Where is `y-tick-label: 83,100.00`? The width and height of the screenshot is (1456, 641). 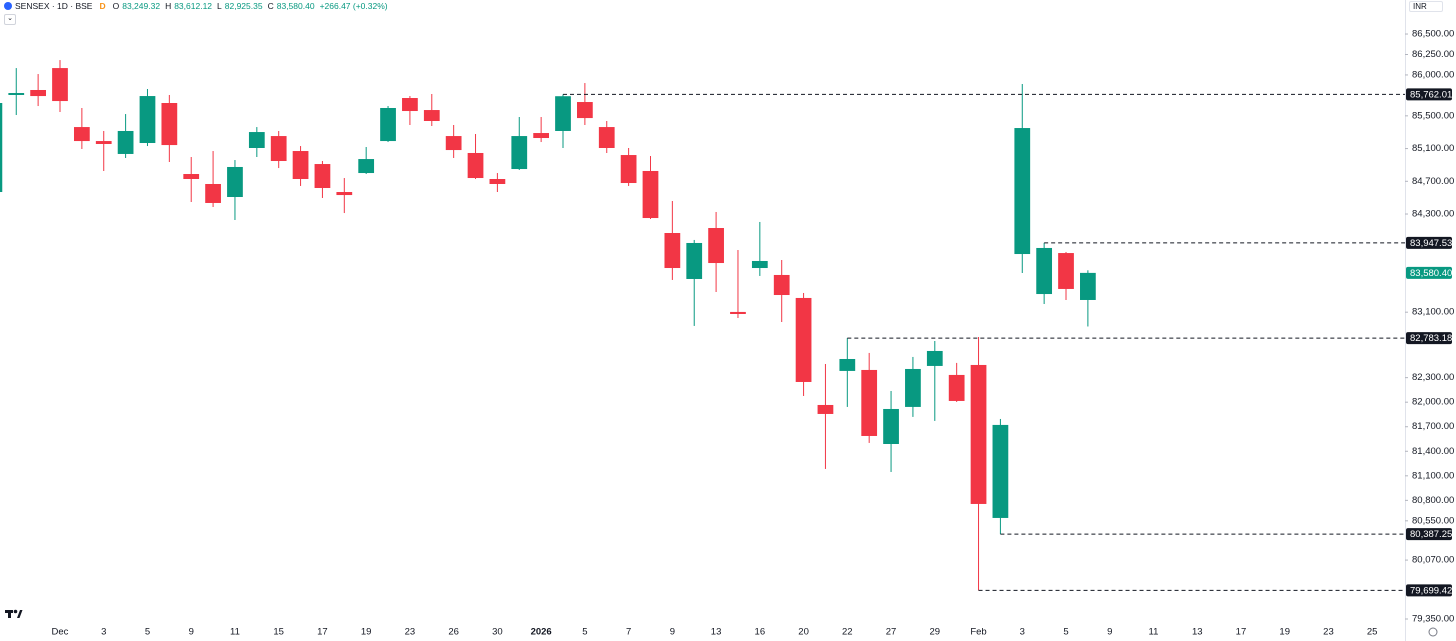 y-tick-label: 83,100.00 is located at coordinates (1433, 312).